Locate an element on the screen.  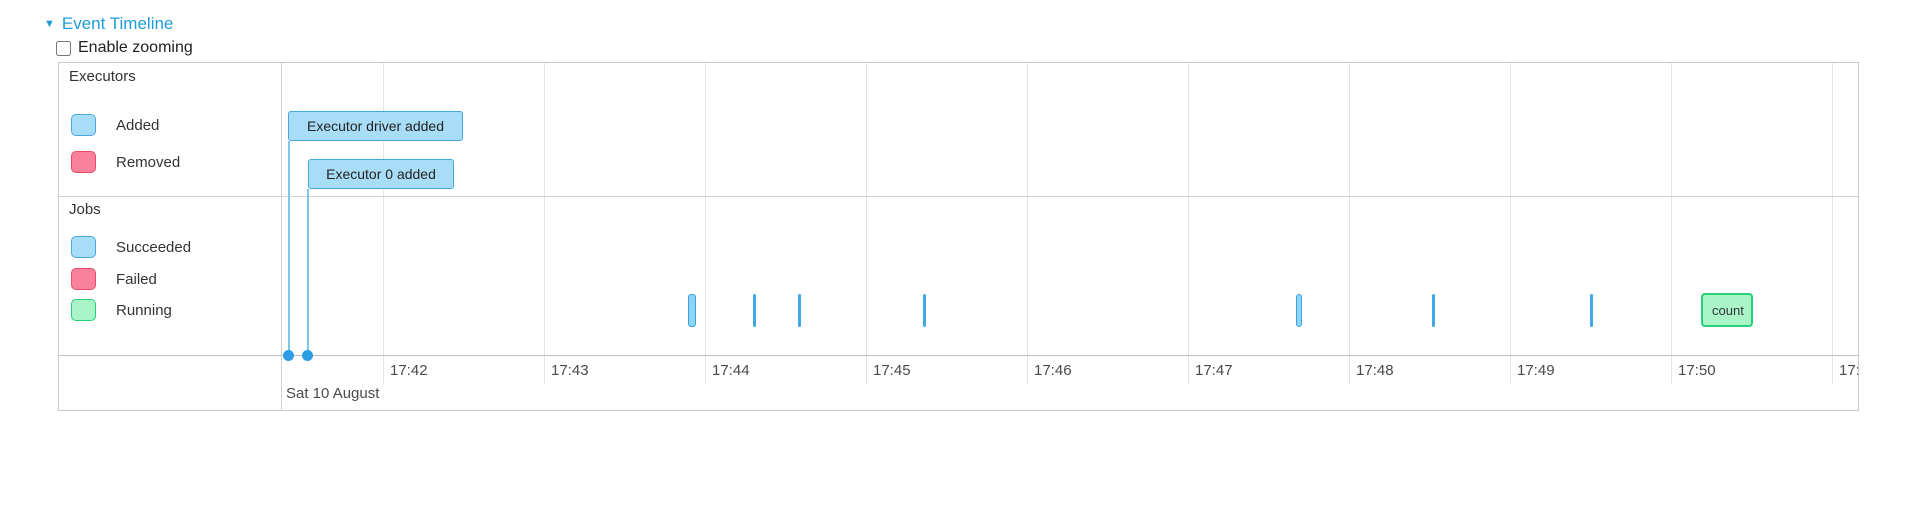
executor-event-box: Executor 0 added is located at coordinates (381, 174).